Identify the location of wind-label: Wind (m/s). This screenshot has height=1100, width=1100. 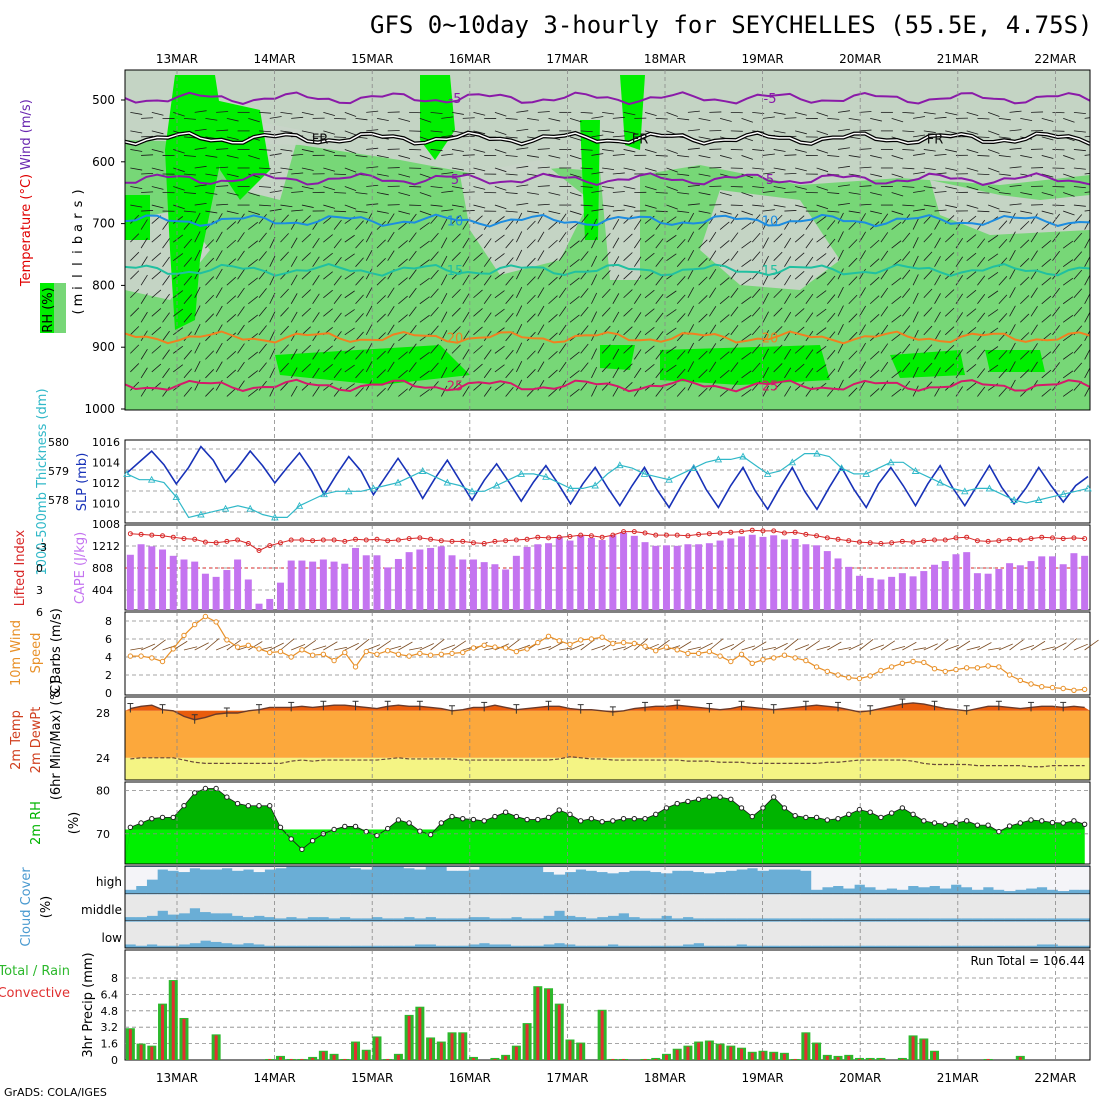
(26, 134).